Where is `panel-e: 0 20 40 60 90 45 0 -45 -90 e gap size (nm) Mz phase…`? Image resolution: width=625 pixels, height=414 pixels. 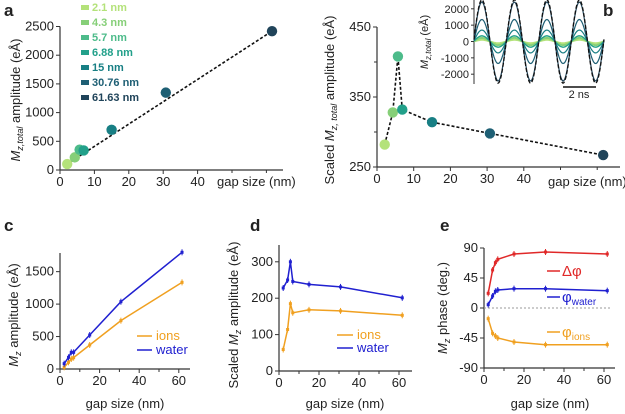
panel-e: 0 20 40 60 90 45 0 -45 -90 e gap size (nm) Mz phase… is located at coordinates (525, 313).